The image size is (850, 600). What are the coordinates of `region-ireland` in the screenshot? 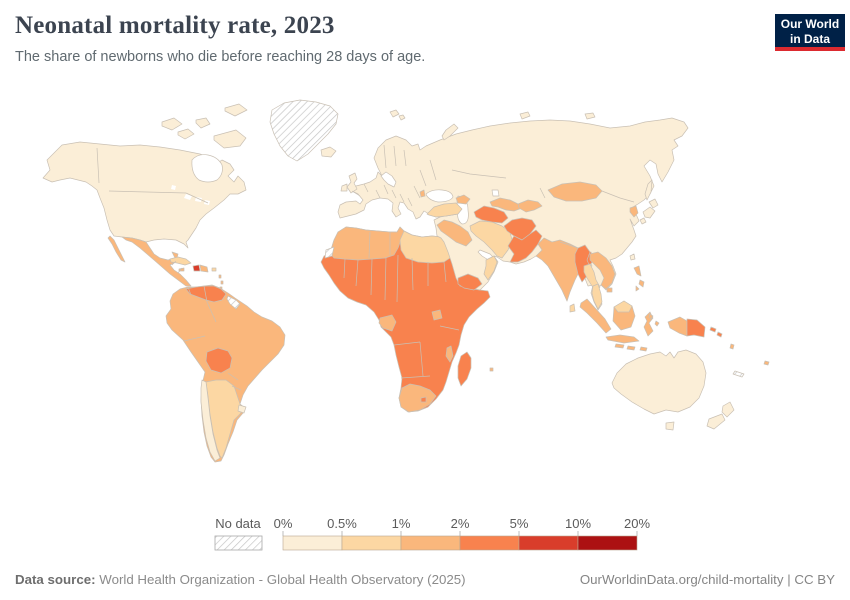 It's located at (344, 187).